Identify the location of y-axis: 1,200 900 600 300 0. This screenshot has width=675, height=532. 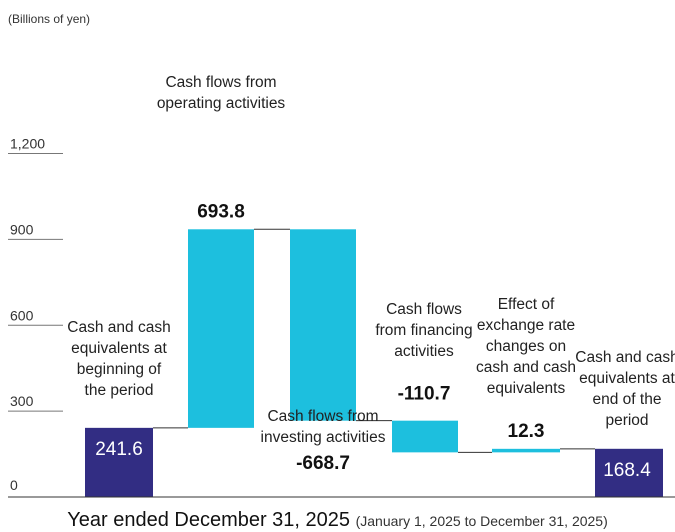
(35, 314).